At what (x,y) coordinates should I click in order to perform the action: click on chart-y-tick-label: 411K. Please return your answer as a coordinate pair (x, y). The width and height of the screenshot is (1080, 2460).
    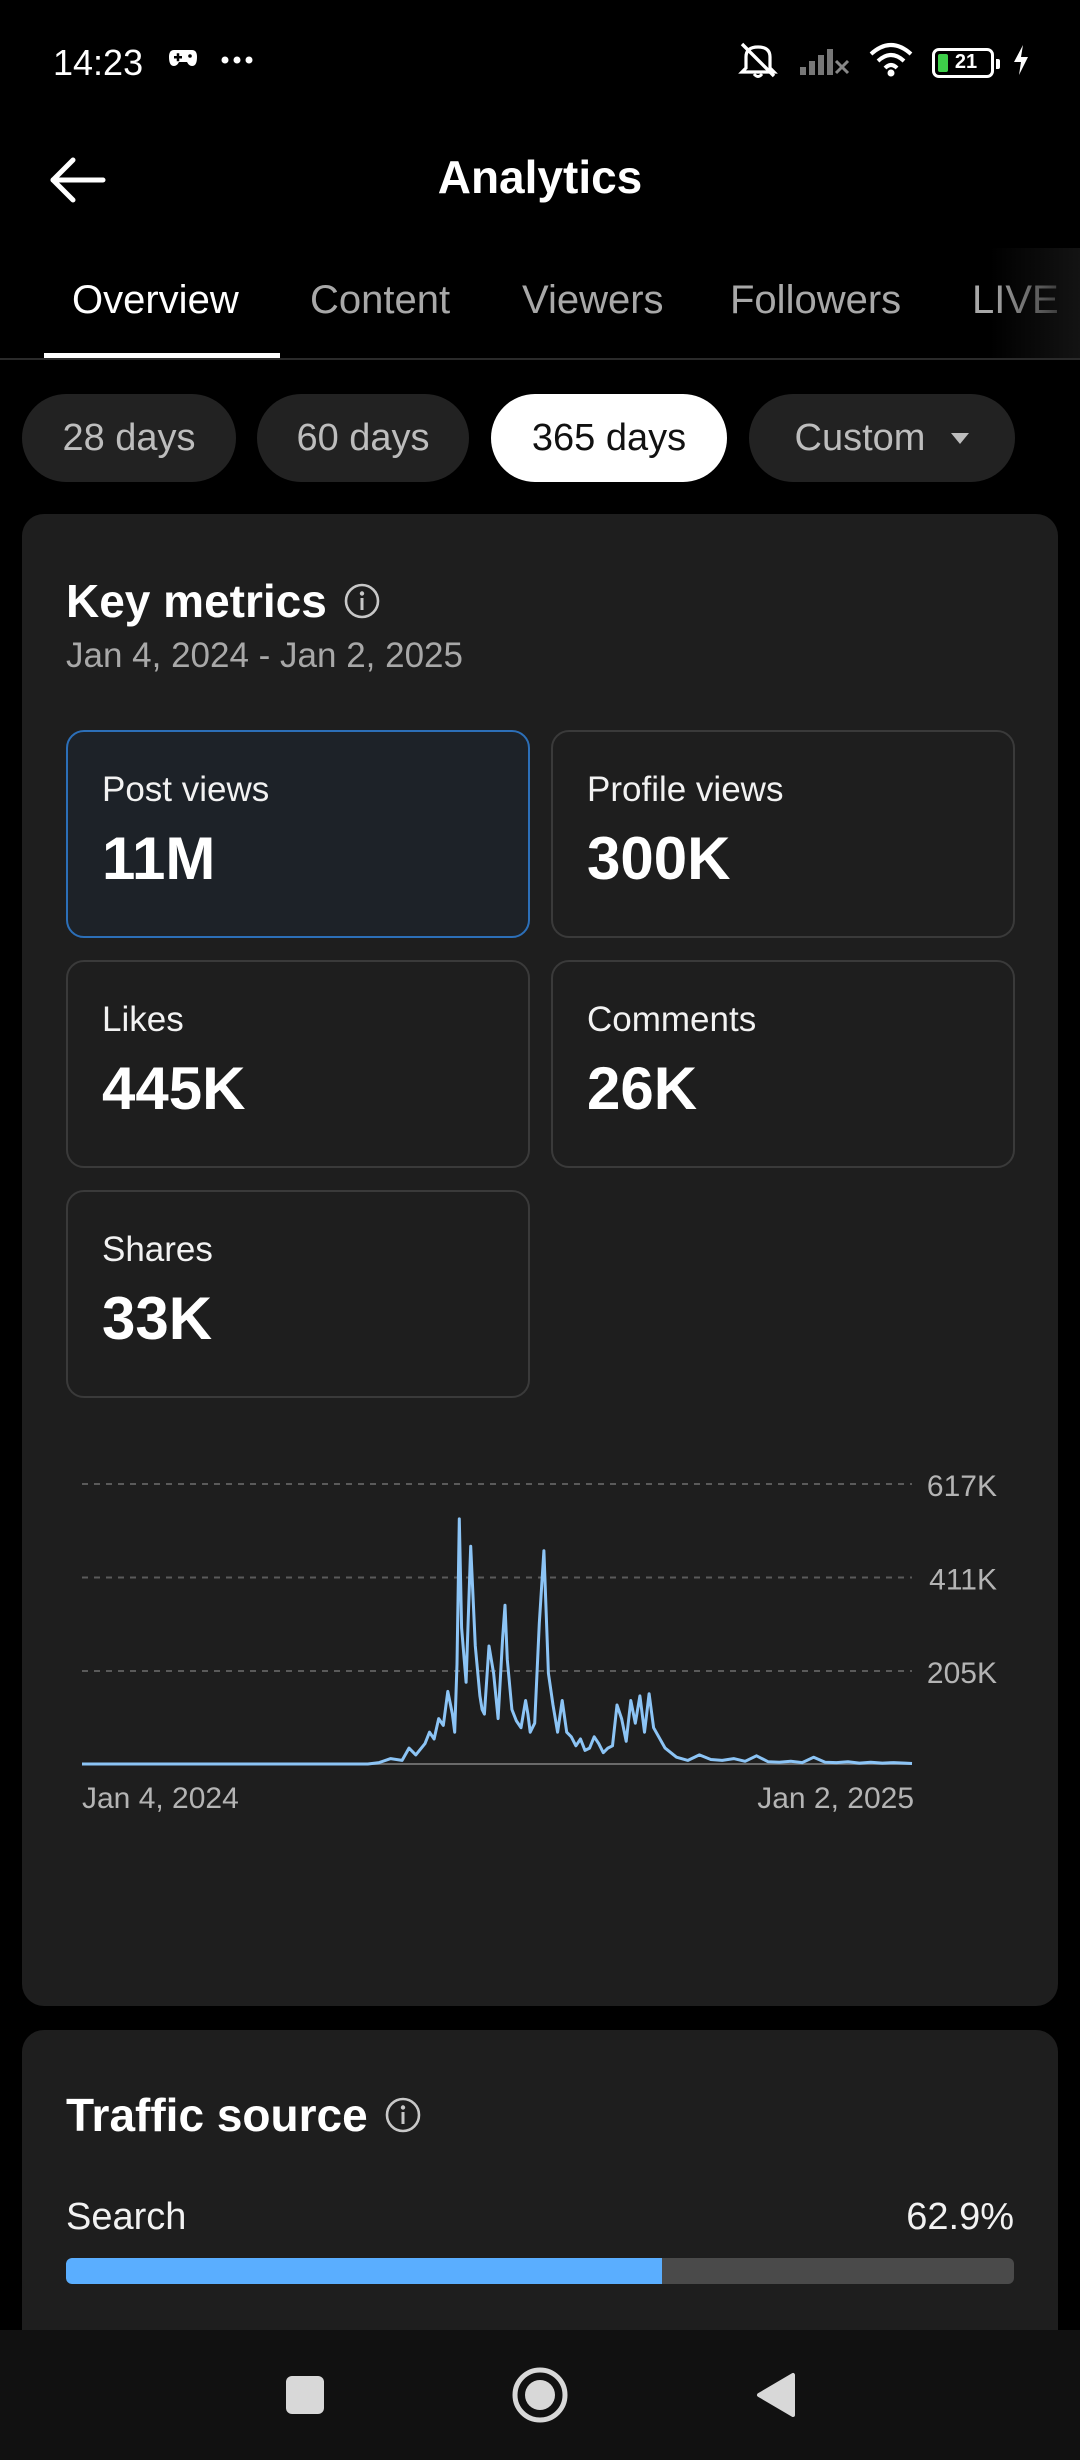
    Looking at the image, I should click on (963, 1579).